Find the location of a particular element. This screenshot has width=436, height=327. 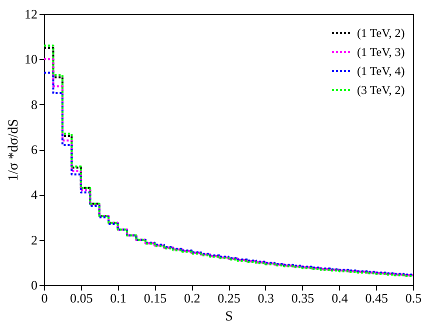

legend-label: (3 TeV, 2) is located at coordinates (381, 90).